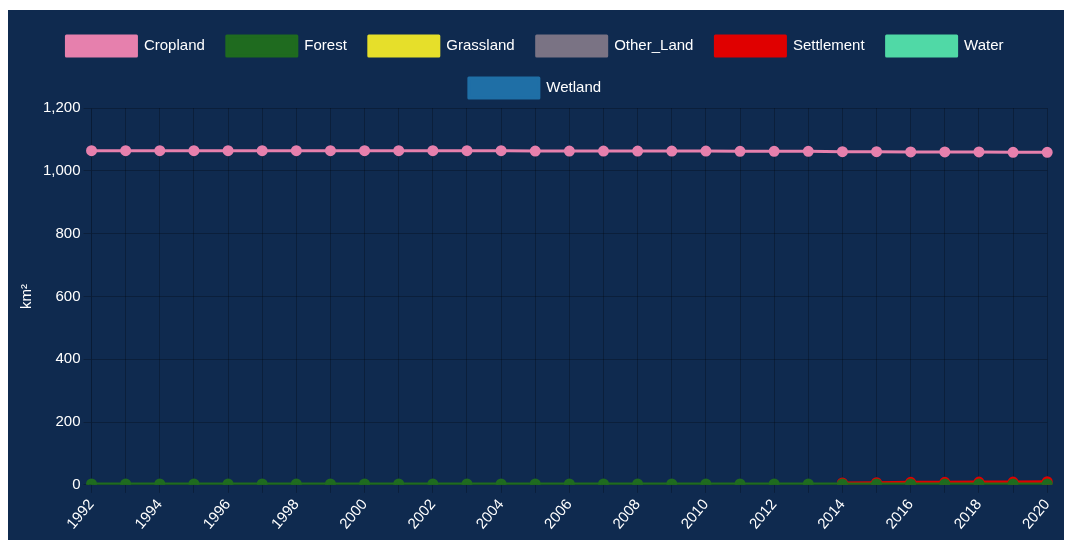  I want to click on y-tick-label: 1,200, so click(61, 107).